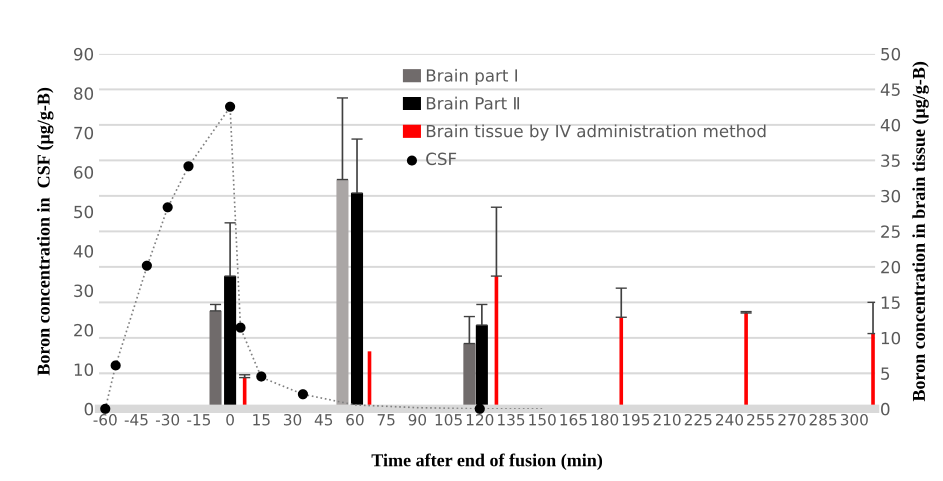  What do you see at coordinates (823, 420) in the screenshot?
I see `x-tick-label: 285` at bounding box center [823, 420].